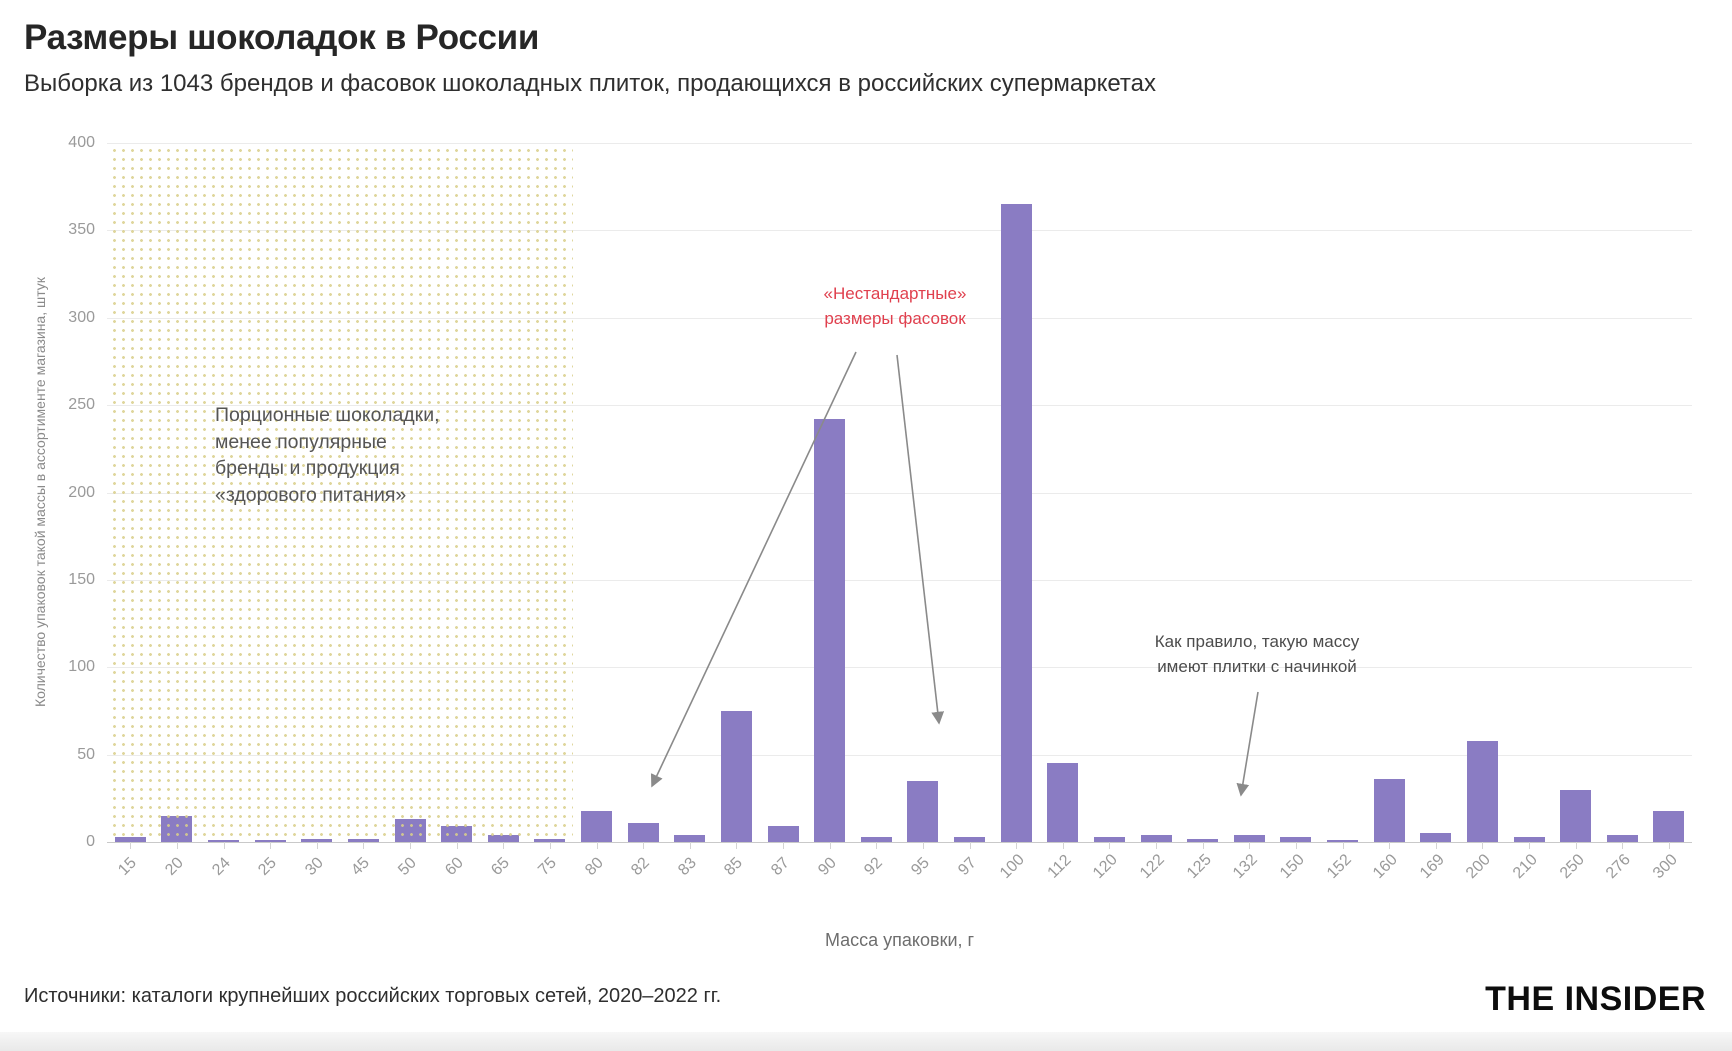  What do you see at coordinates (597, 826) in the screenshot?
I see `bar-80g` at bounding box center [597, 826].